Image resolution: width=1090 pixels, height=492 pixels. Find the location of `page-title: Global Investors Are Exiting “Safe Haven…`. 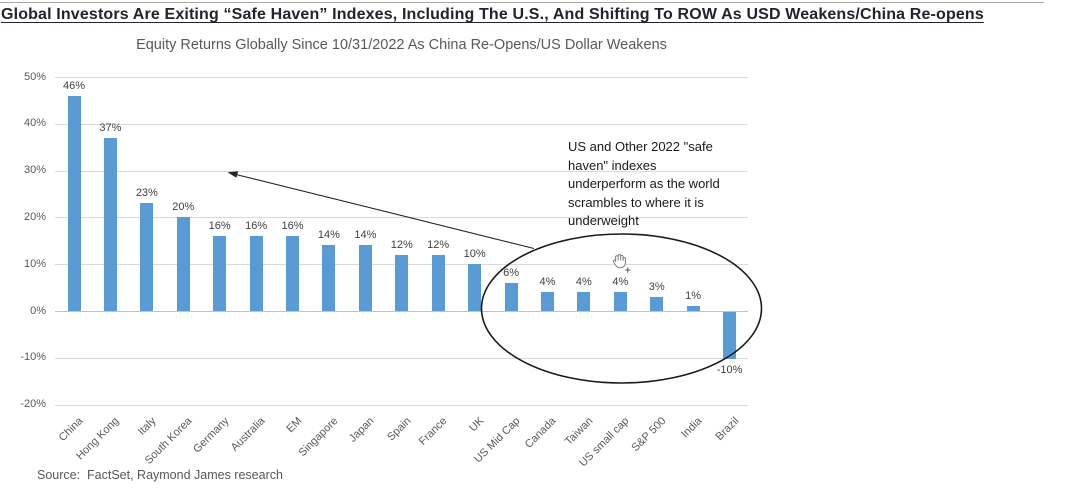

page-title: Global Investors Are Exiting “Safe Haven… is located at coordinates (492, 14).